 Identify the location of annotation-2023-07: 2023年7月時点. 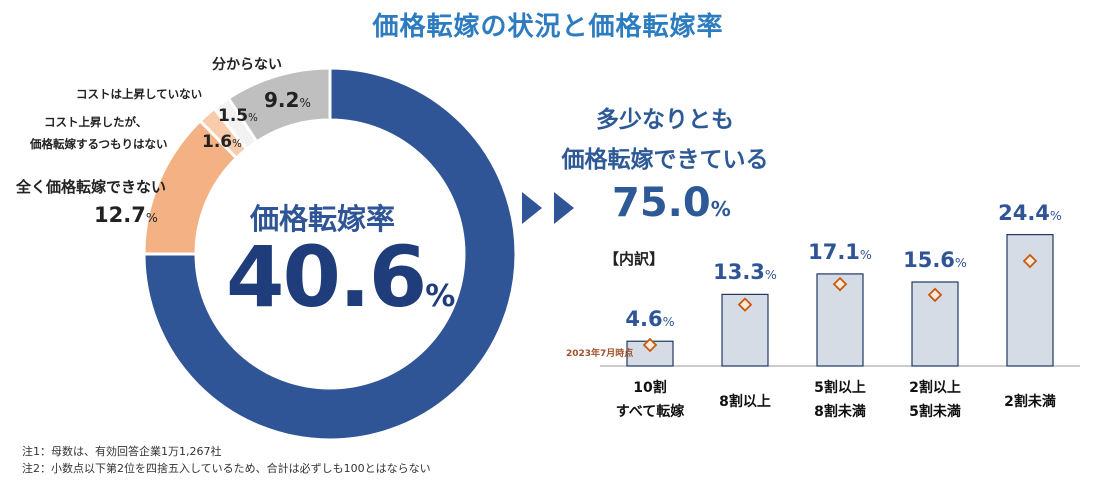
(600, 354).